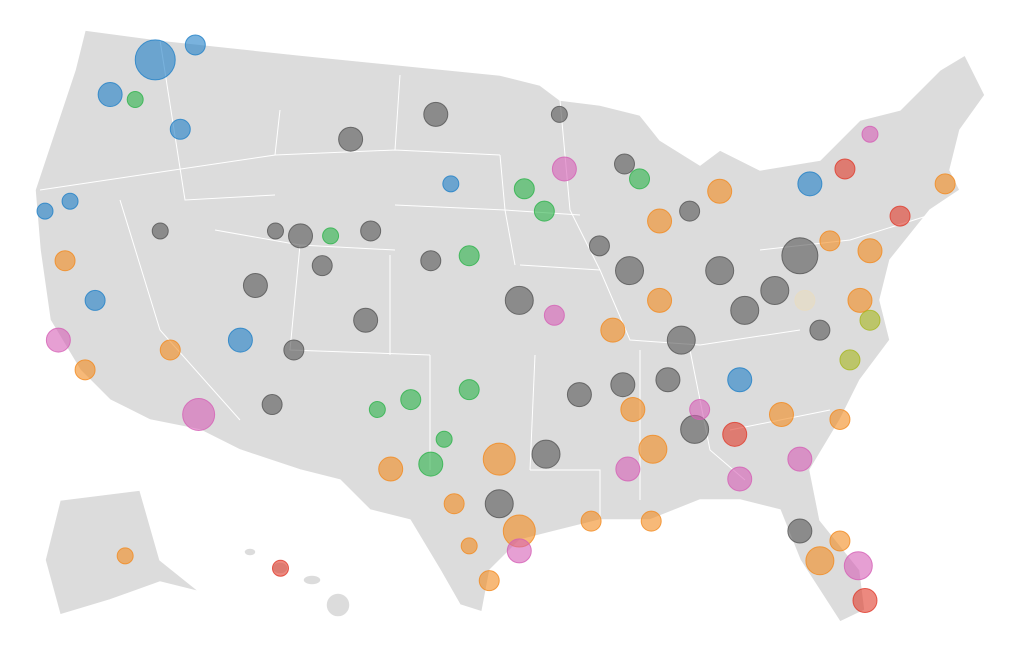 The height and width of the screenshot is (667, 1024). Describe the element at coordinates (297, 582) in the screenshot. I see `hawaii` at that location.